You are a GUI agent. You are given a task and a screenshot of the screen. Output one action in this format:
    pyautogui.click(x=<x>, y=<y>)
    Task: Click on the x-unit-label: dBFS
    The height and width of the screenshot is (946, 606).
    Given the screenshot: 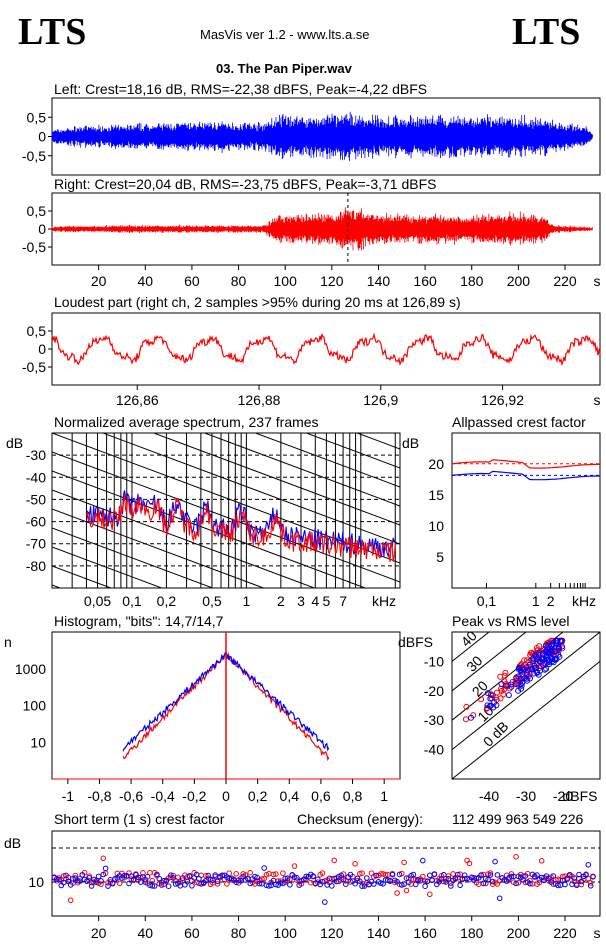 What is the action you would take?
    pyautogui.click(x=579, y=796)
    